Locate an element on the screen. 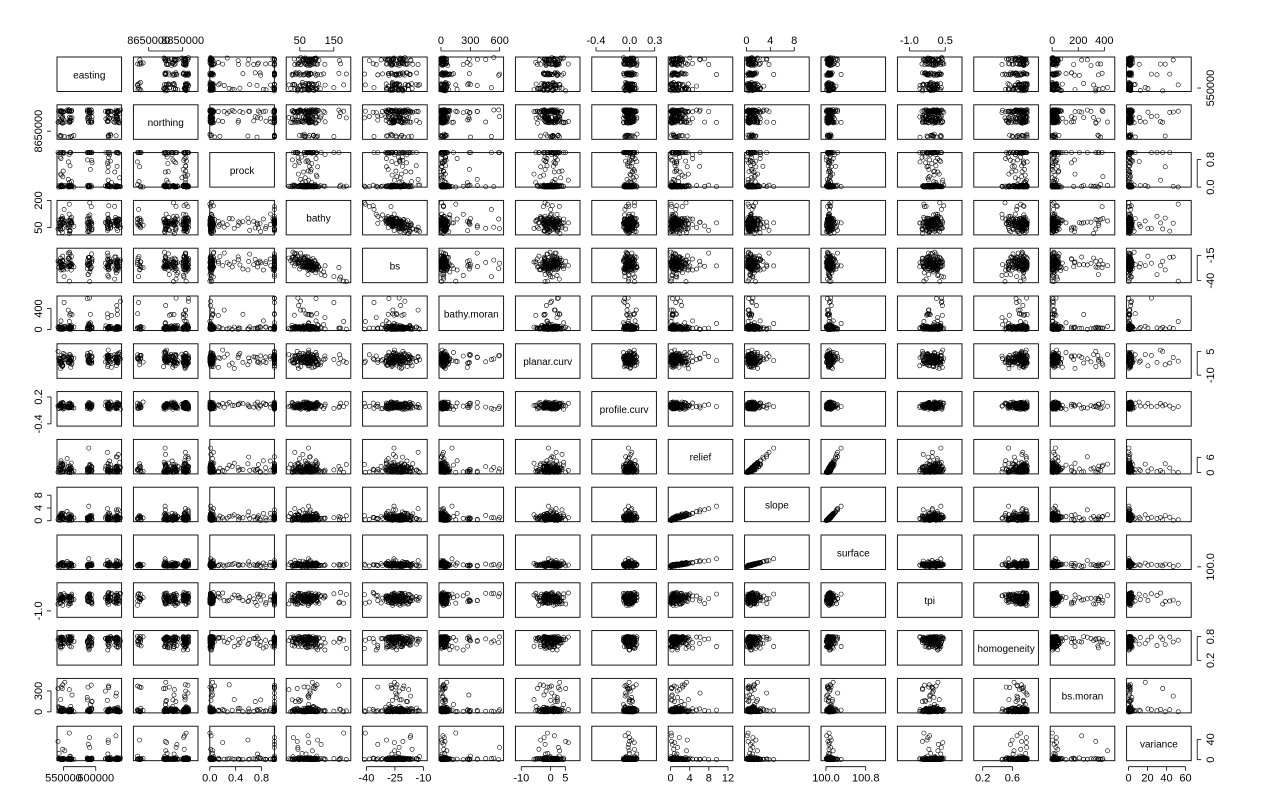  panel-easting-vs-bathy is located at coordinates (318, 75).